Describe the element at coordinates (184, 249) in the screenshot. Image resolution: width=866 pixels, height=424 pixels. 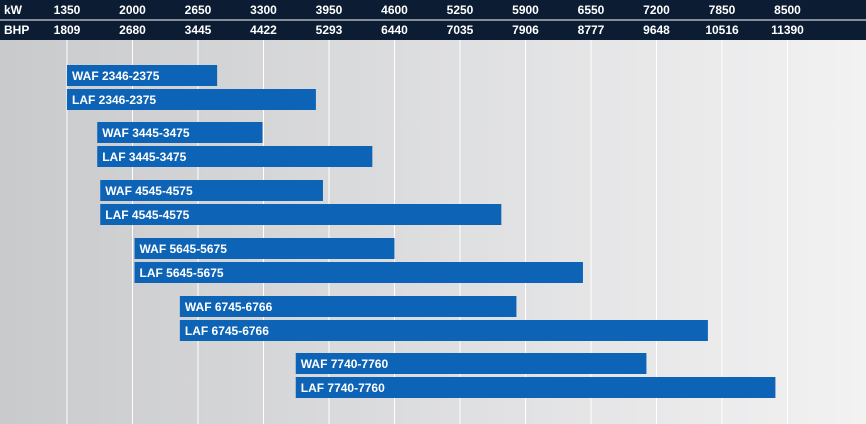
I see `bar-label: WAF 5645-5675` at that location.